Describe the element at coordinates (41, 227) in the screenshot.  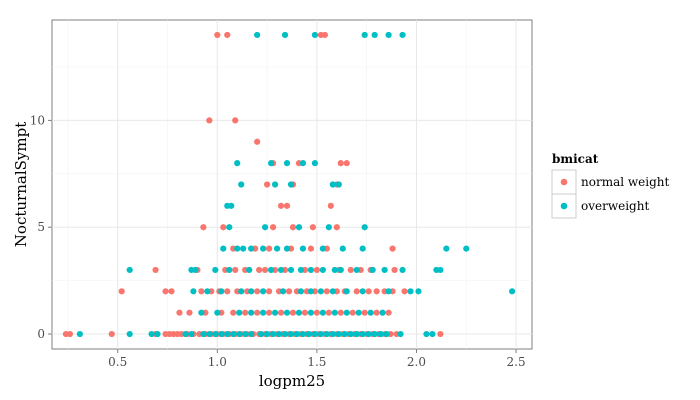
I see `y-tick-label: 5` at that location.